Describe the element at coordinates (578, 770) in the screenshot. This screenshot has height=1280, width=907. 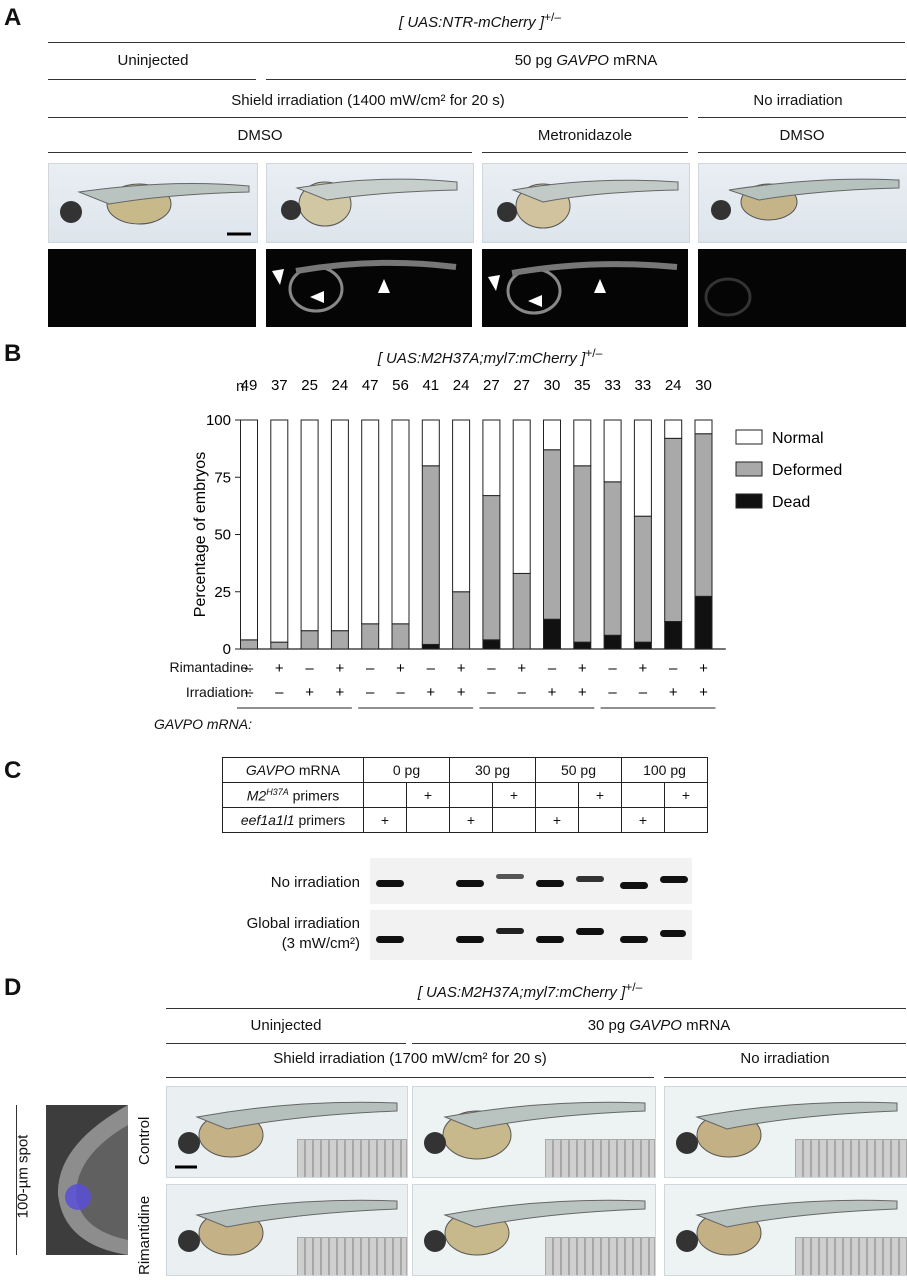
I see `amount-cell: 50 pg` at that location.